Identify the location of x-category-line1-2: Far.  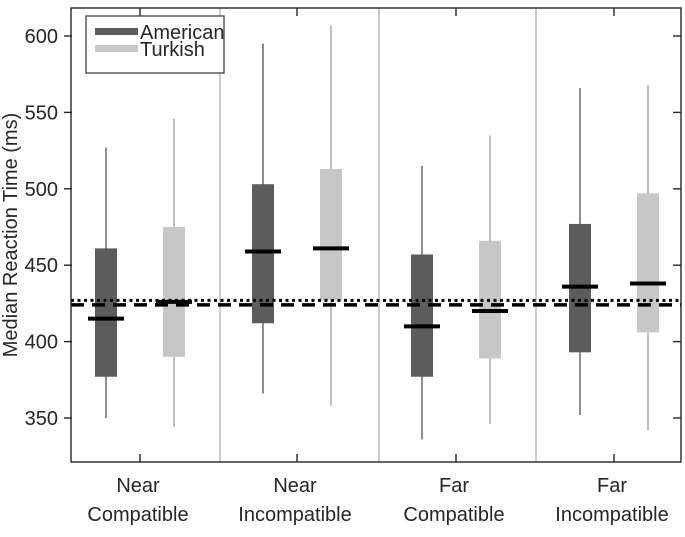
(454, 486).